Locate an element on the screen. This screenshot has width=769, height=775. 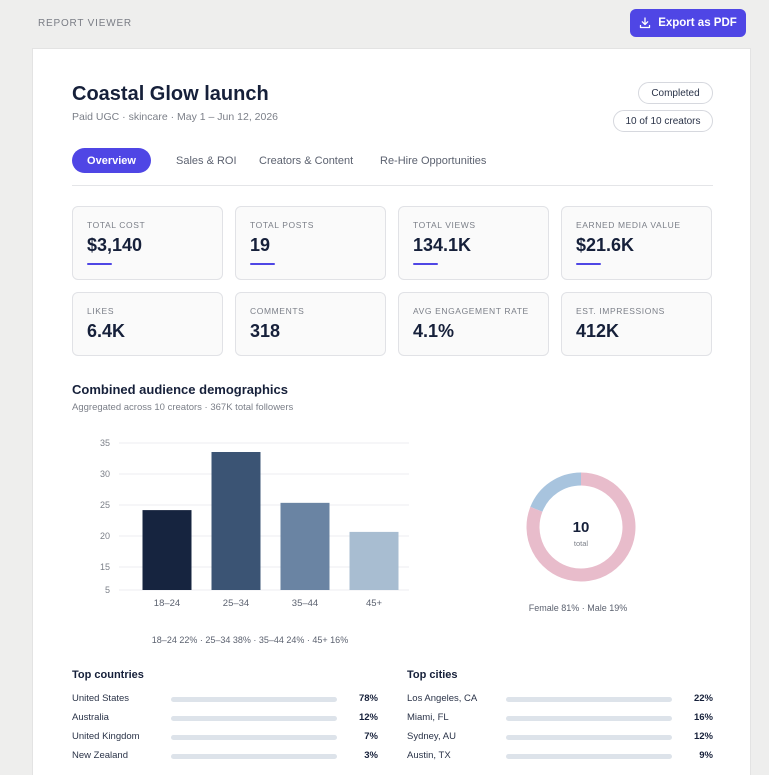
city-row: Austin, TX 9% is located at coordinates (560, 756).